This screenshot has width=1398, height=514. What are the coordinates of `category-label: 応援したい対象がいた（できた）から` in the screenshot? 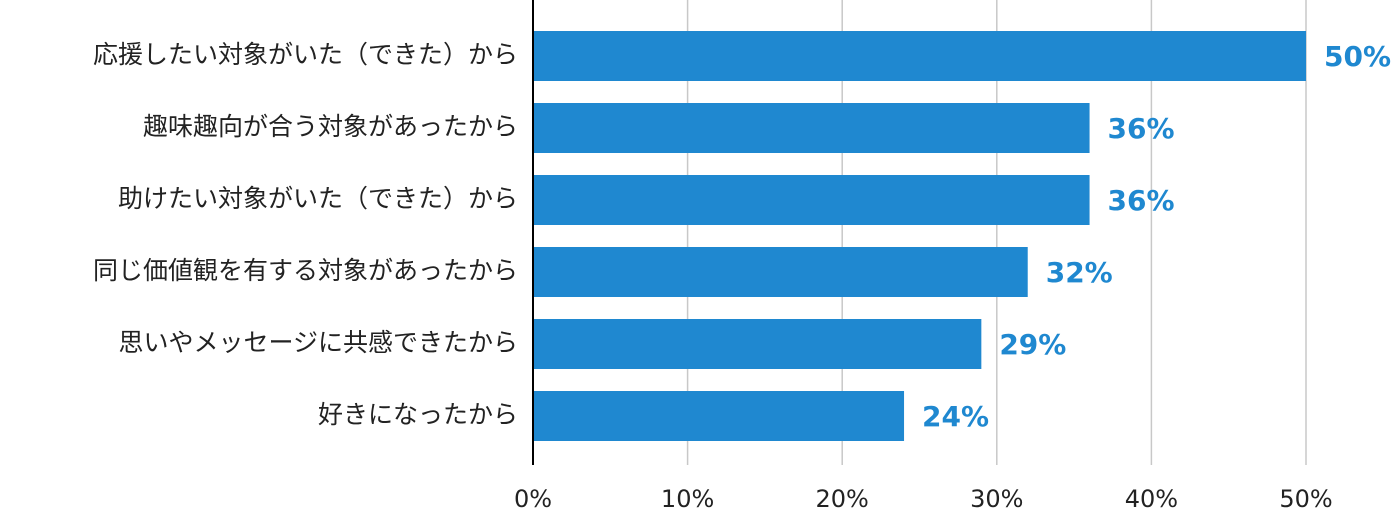 It's located at (305, 54).